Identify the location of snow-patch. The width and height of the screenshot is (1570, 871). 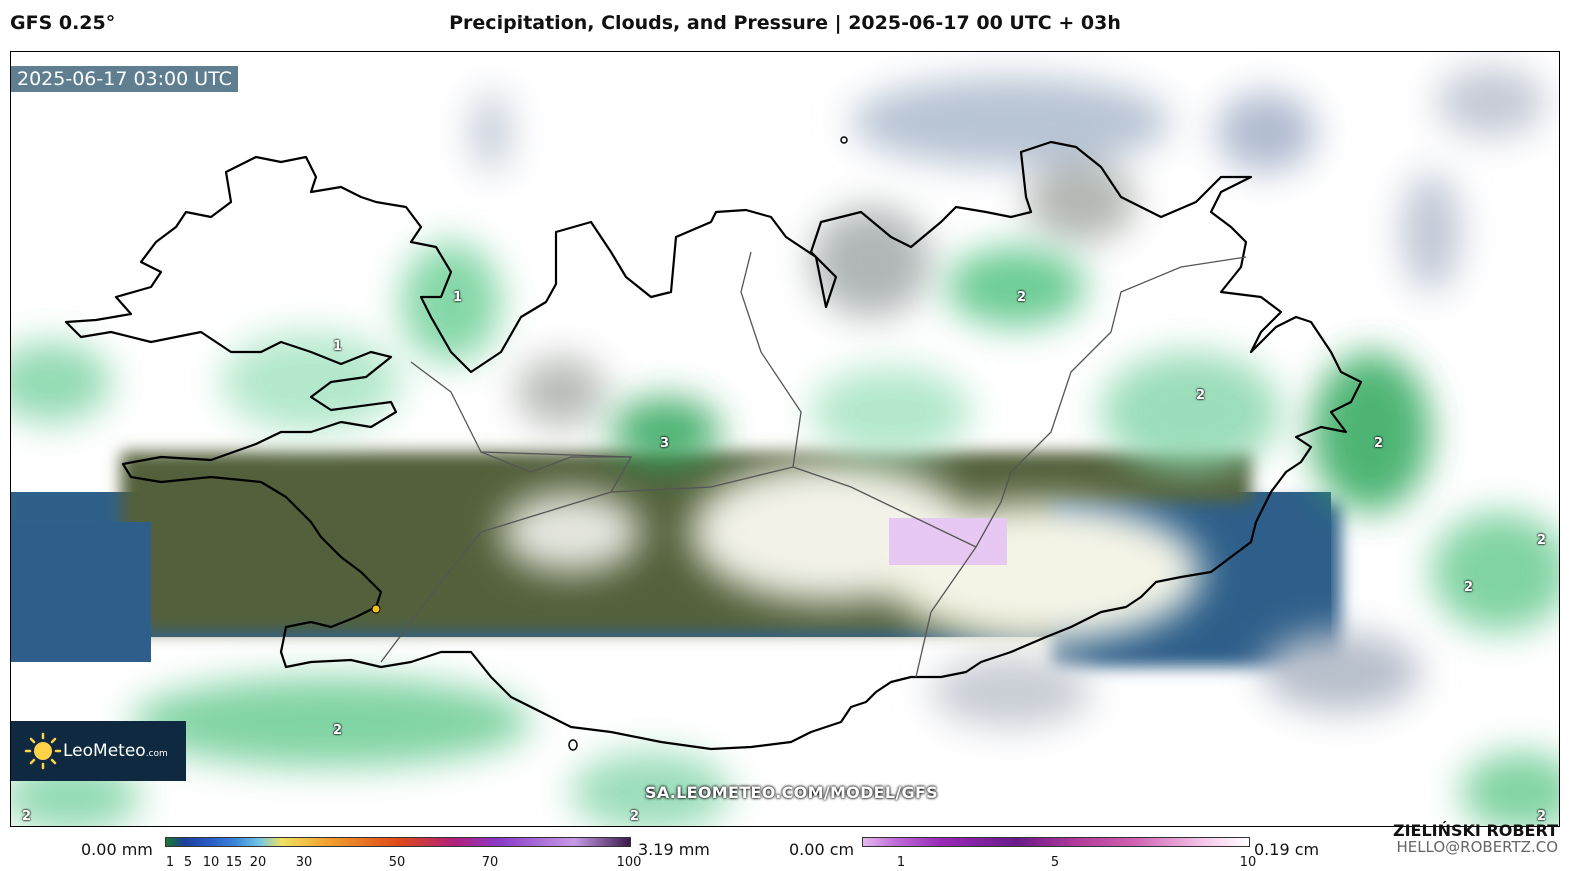
(948, 541).